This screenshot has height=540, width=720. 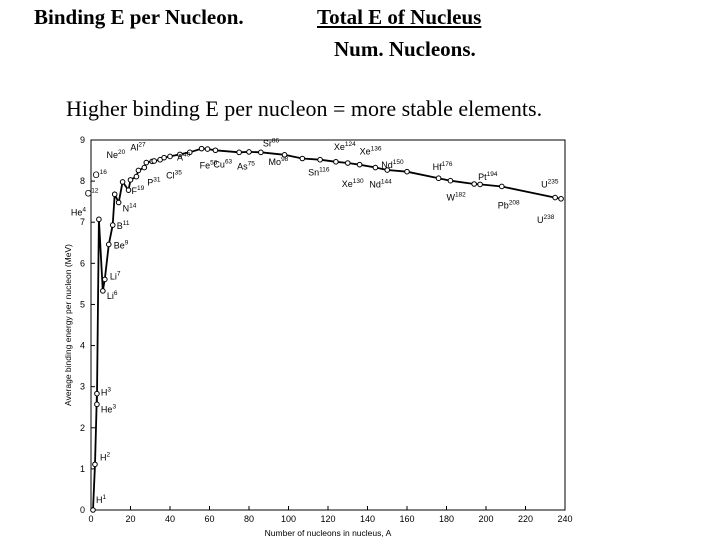 I want to click on nuclide-label: Pt194, so click(x=488, y=176).